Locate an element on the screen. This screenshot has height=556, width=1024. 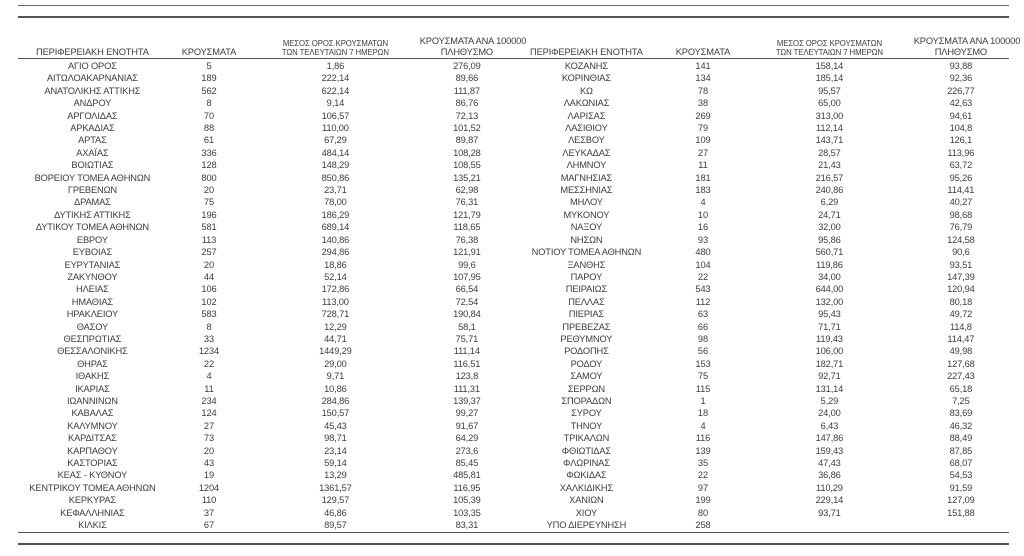
avg-7day-cell: 622,14 is located at coordinates (335, 90).